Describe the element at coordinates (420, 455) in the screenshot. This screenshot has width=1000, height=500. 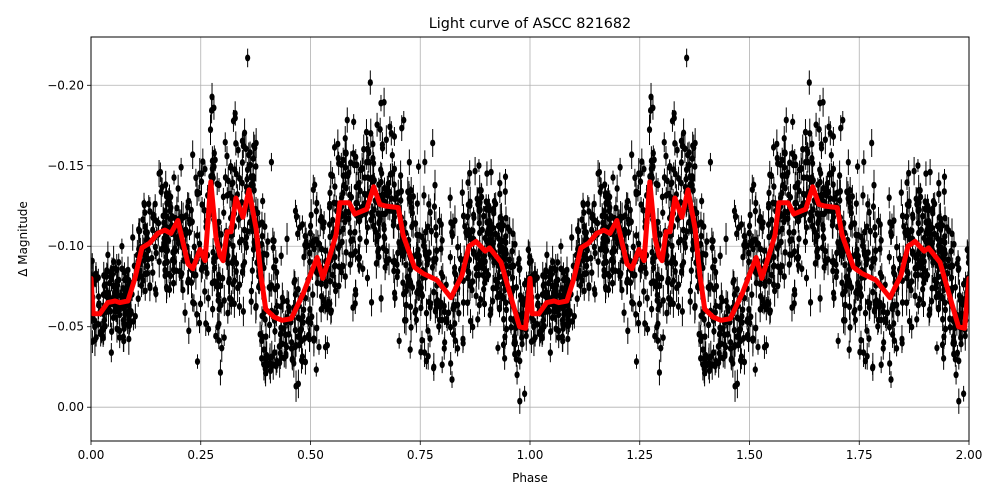
I see `x-tick-label: 0.75` at that location.